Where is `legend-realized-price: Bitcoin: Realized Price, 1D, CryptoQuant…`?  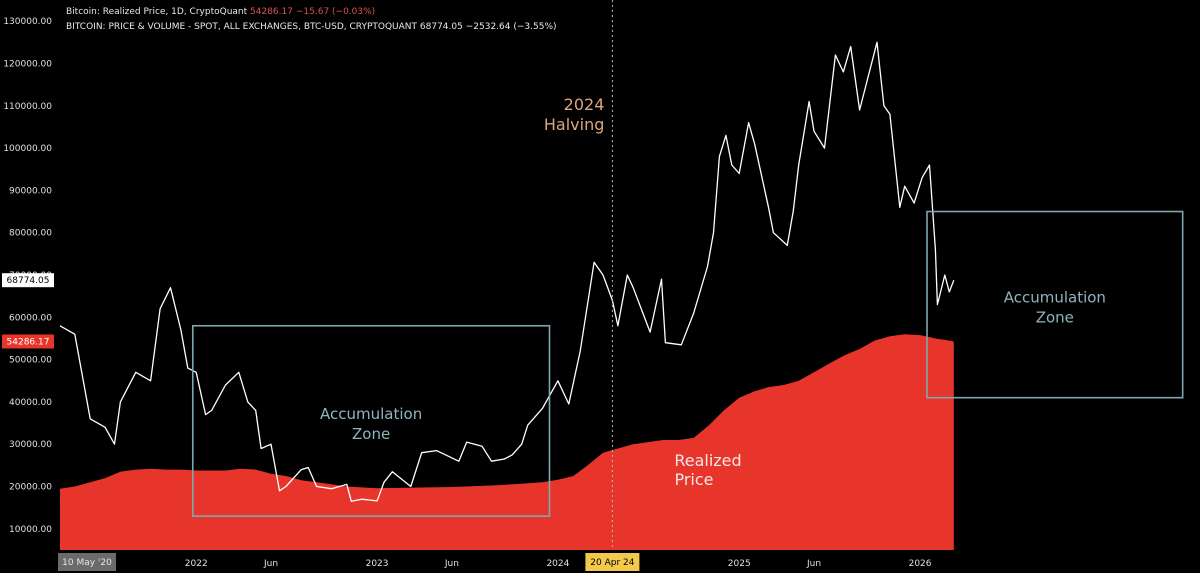
legend-realized-price: Bitcoin: Realized Price, 1D, CryptoQuant… is located at coordinates (220, 12).